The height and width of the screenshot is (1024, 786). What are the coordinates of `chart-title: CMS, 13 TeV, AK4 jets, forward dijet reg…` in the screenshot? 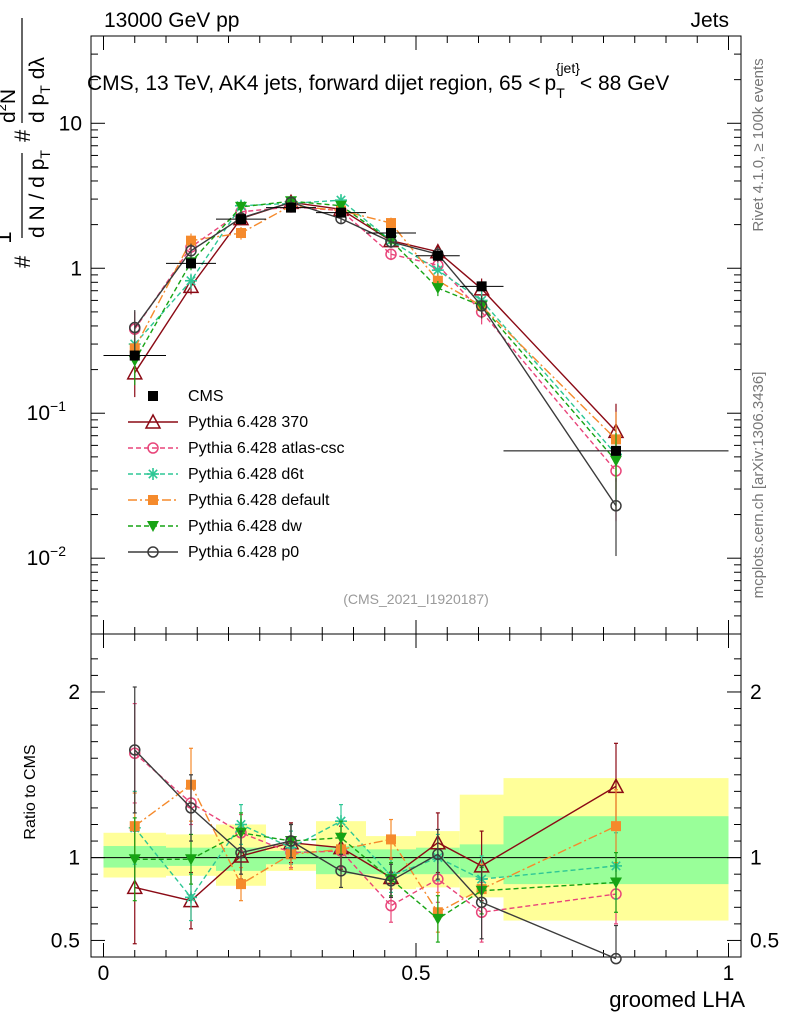 It's located at (378, 80).